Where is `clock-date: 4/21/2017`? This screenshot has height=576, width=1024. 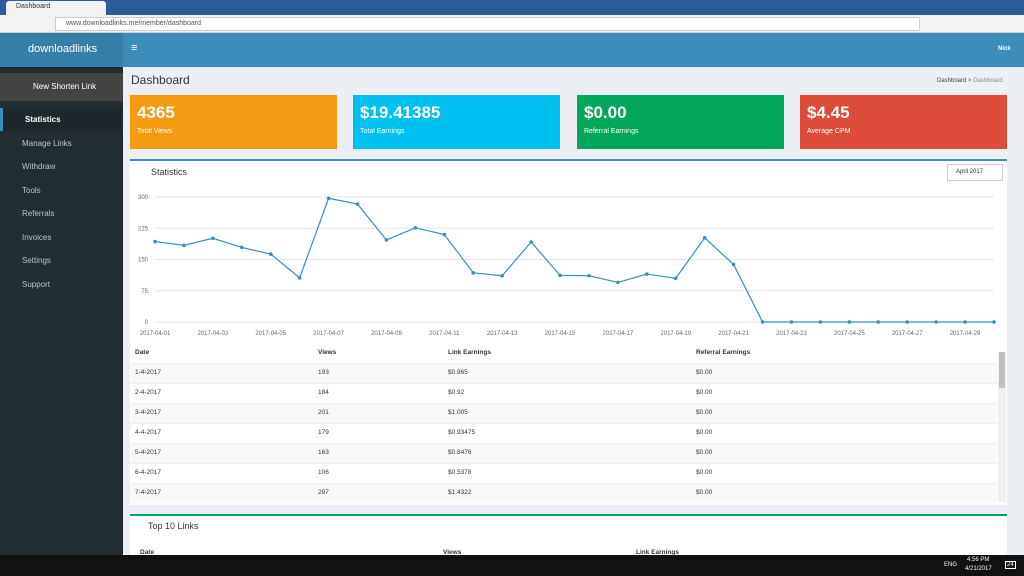 clock-date: 4/21/2017 is located at coordinates (978, 569).